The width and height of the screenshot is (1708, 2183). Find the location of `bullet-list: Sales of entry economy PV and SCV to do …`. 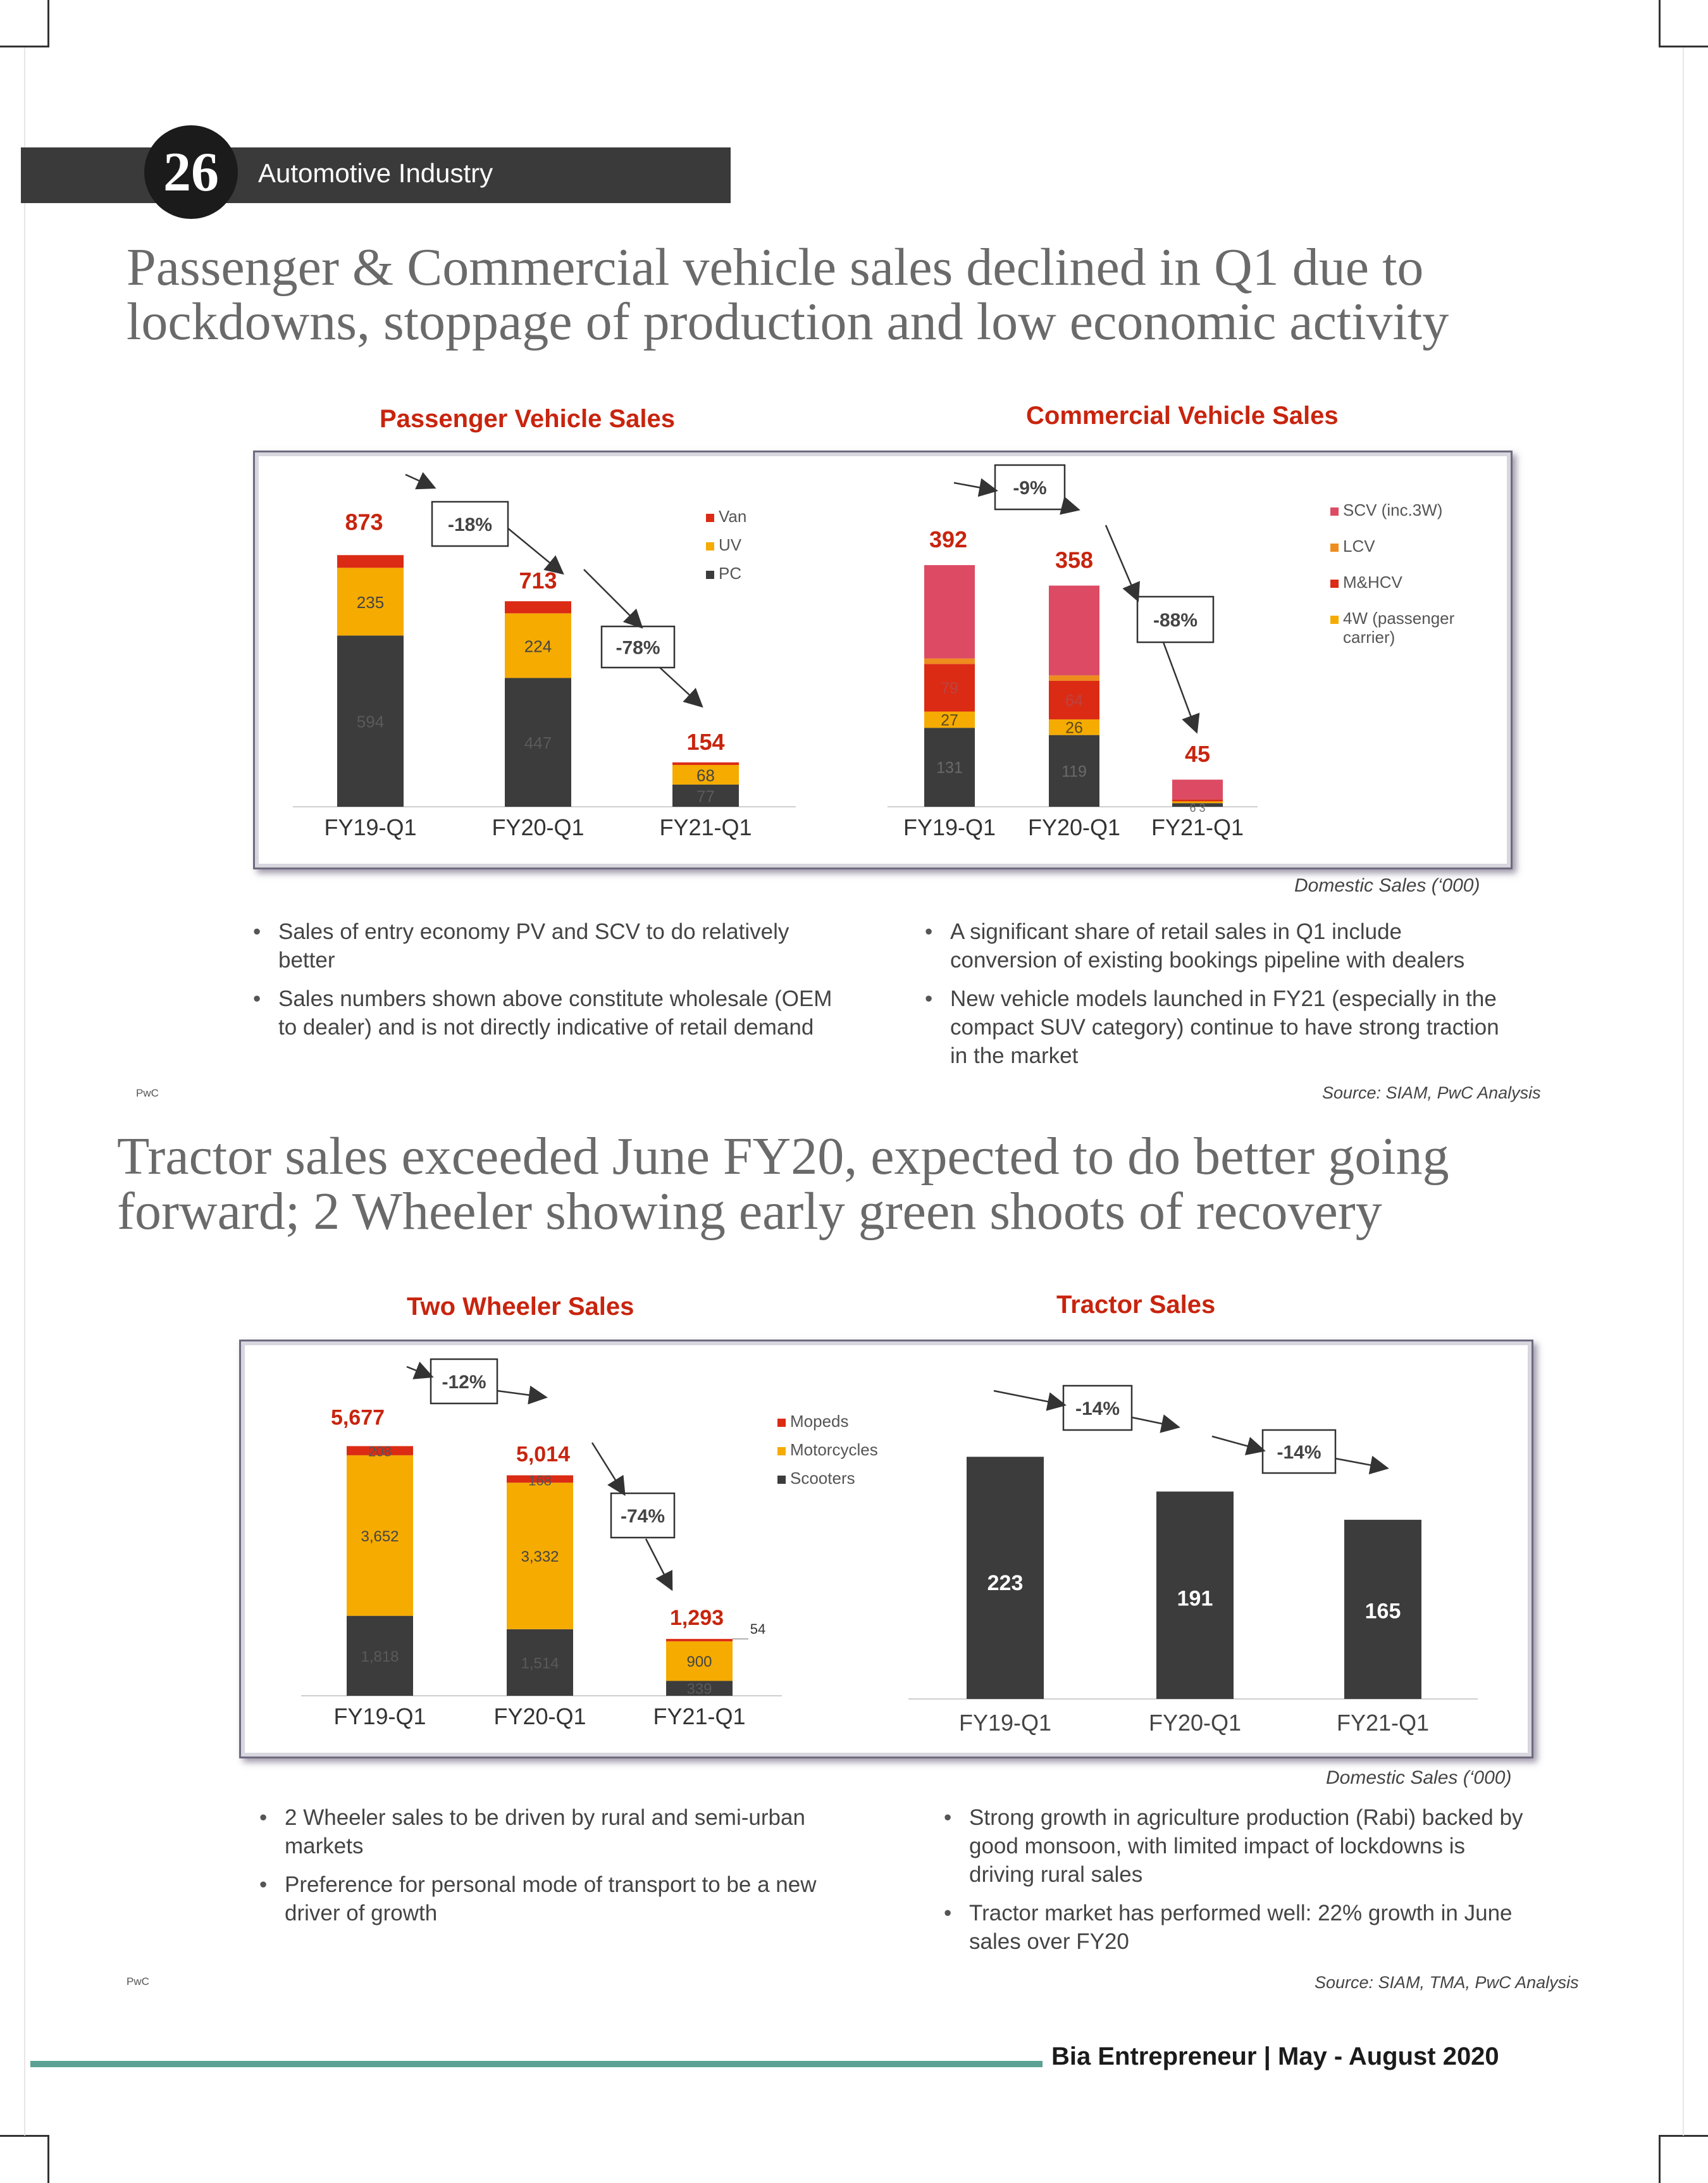

bullet-list: Sales of entry economy PV and SCV to do … is located at coordinates (550, 984).